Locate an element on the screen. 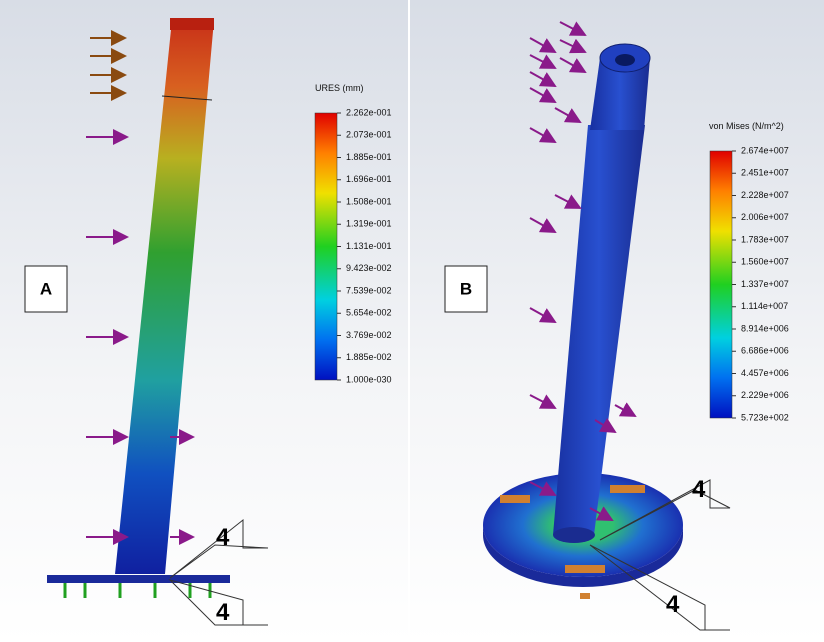 The height and width of the screenshot is (642, 824). legend-tick-label: 1.000e-030 is located at coordinates (369, 379).